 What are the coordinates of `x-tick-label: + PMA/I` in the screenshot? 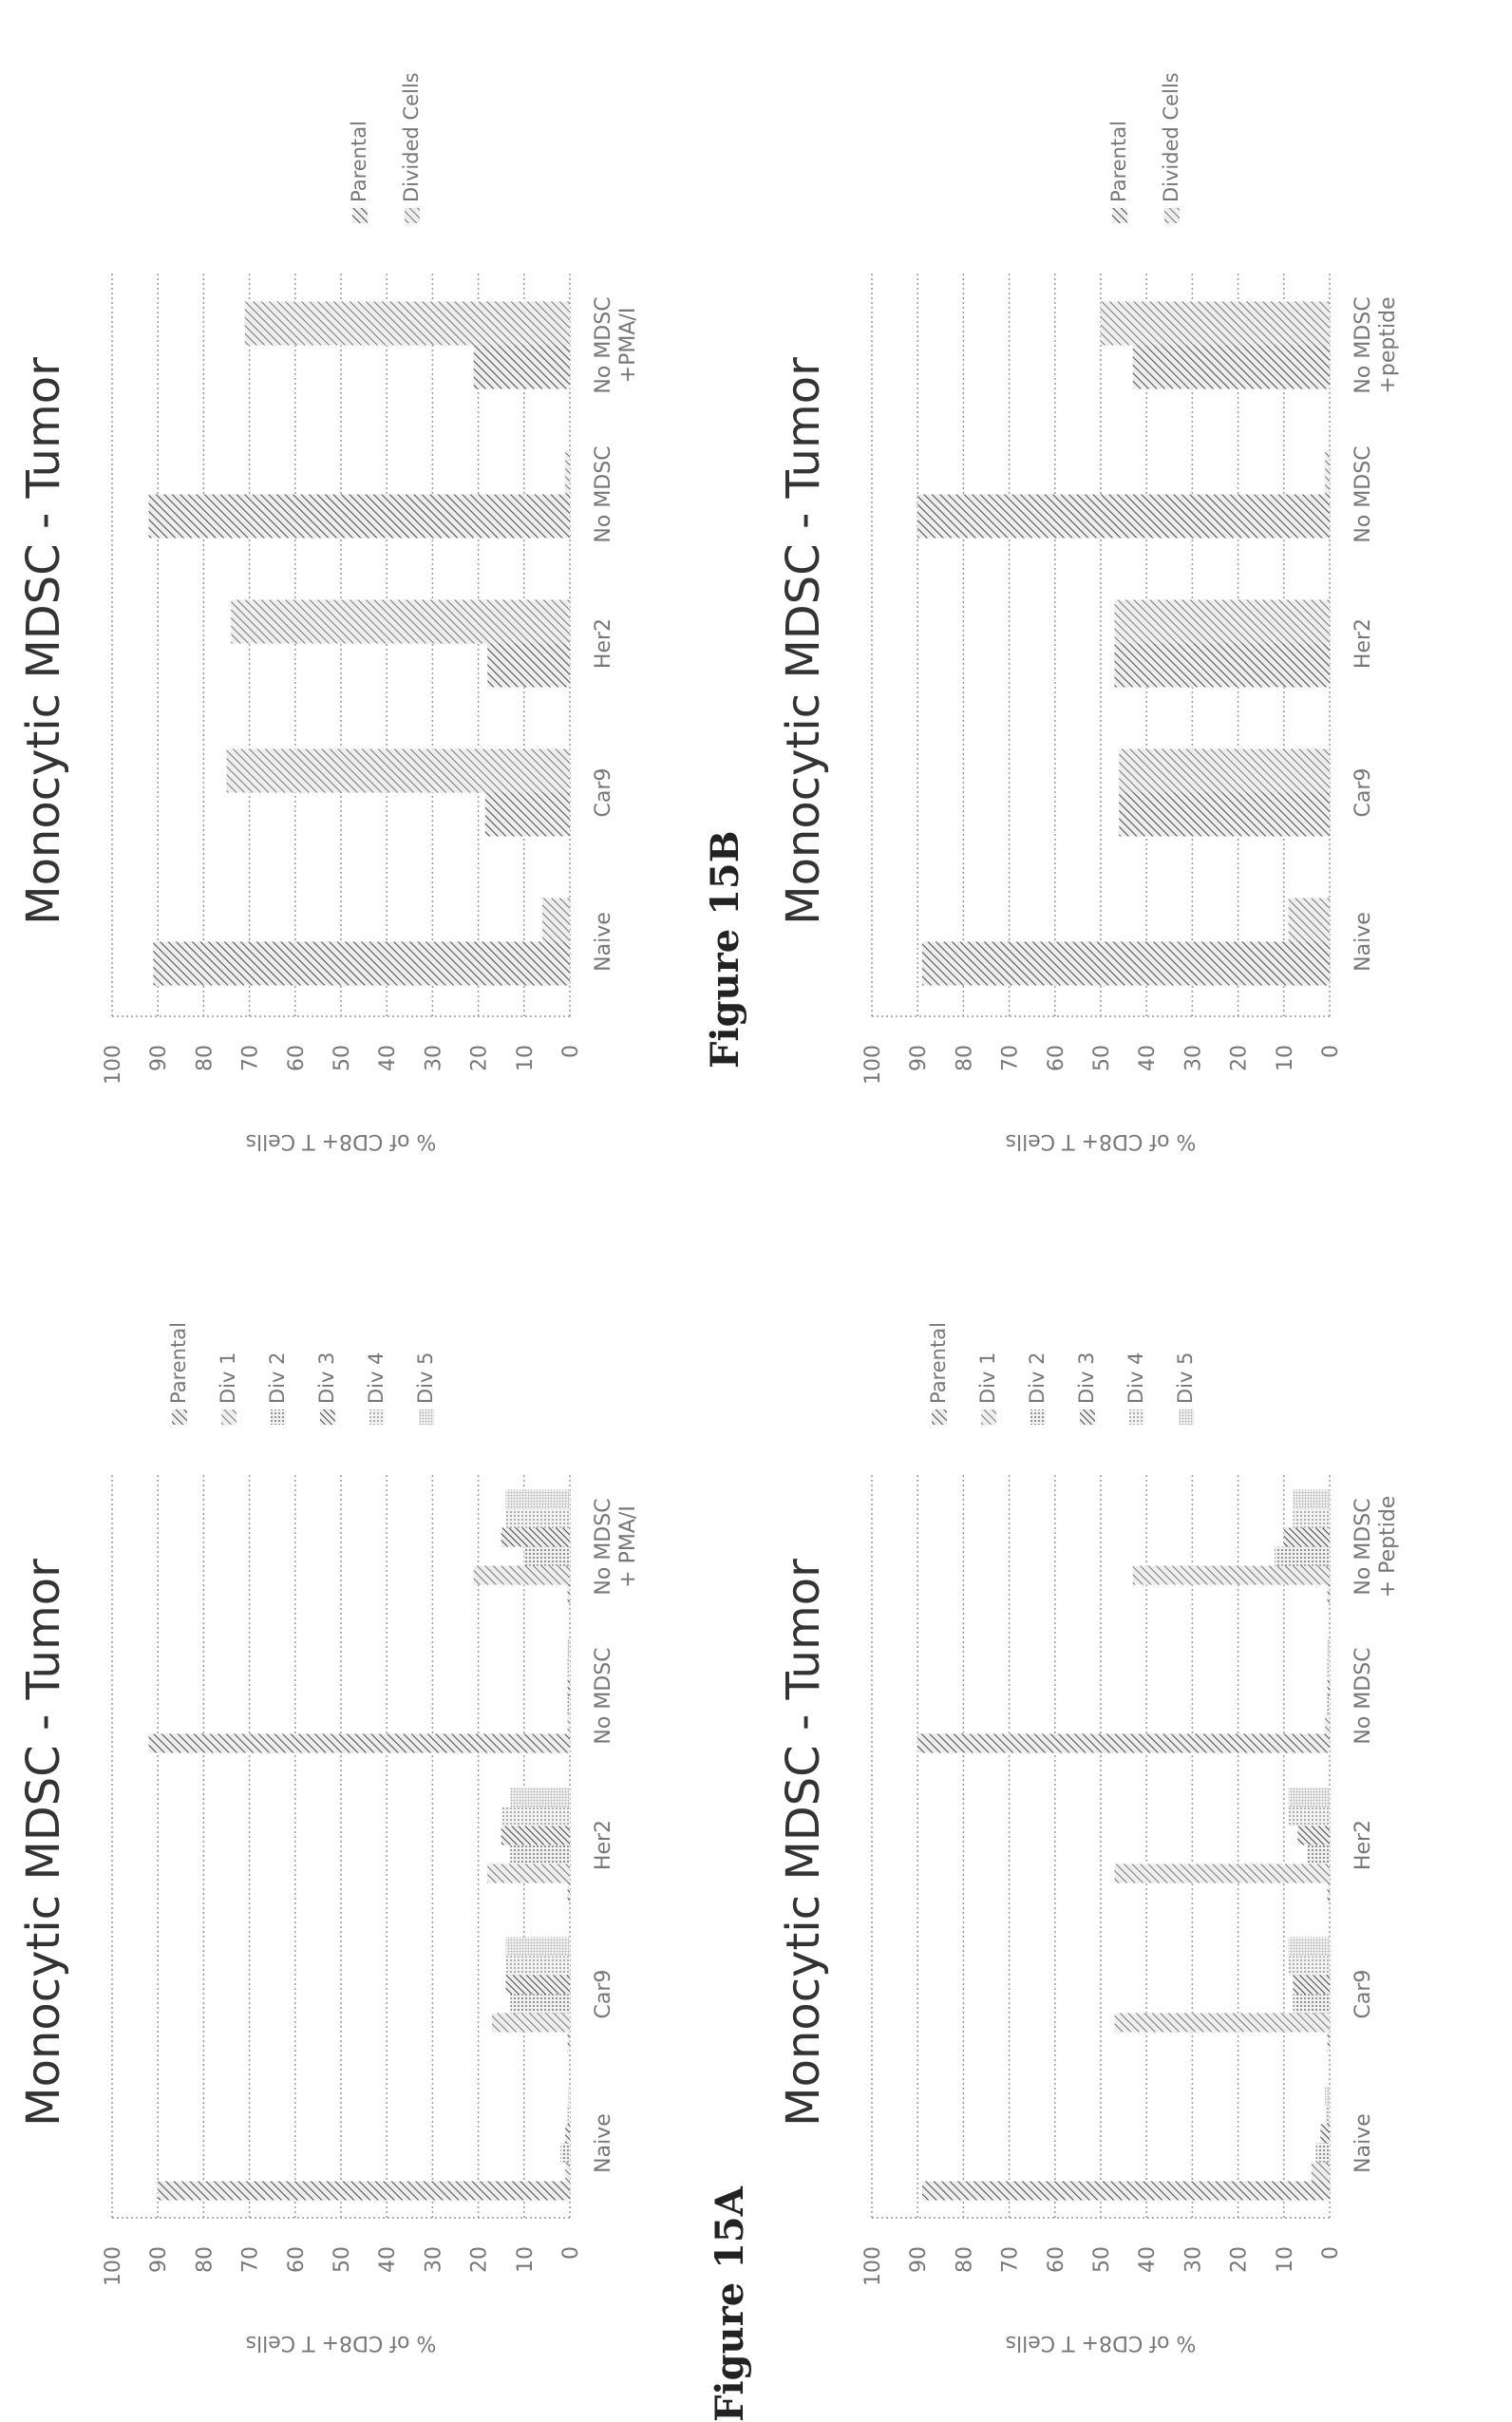 It's located at (628, 1546).